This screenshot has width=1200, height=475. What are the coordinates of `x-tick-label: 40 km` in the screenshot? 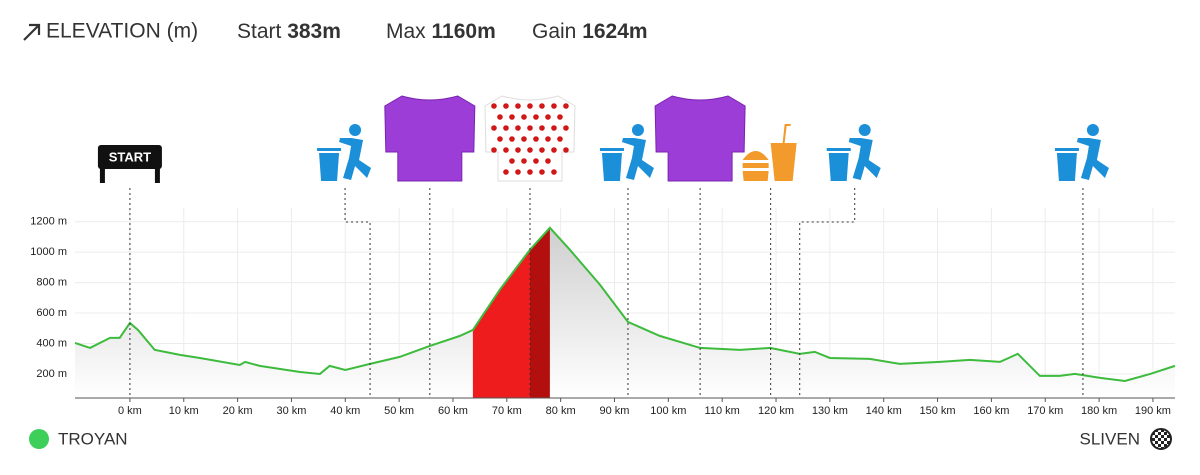 It's located at (345, 411).